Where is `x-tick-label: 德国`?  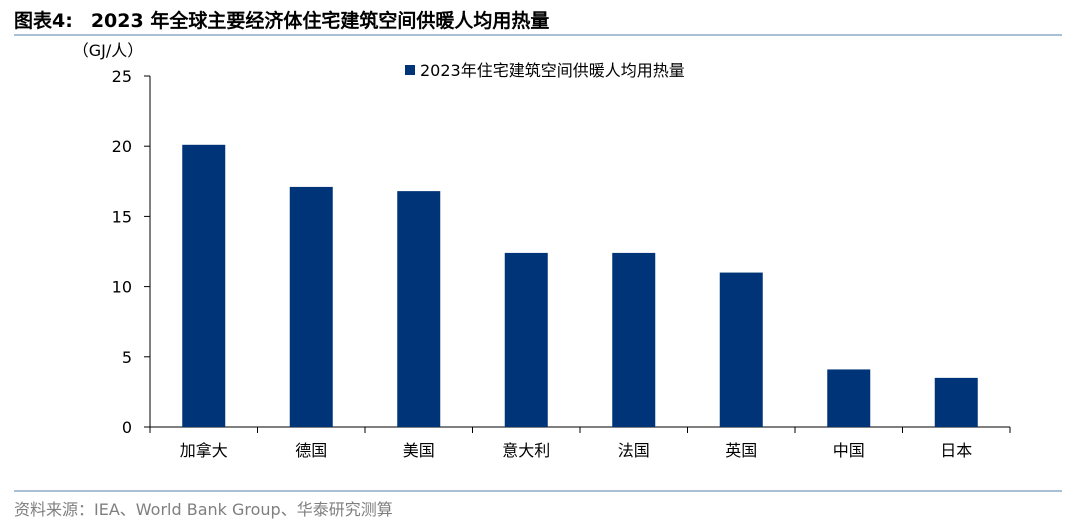 x-tick-label: 德国 is located at coordinates (311, 450).